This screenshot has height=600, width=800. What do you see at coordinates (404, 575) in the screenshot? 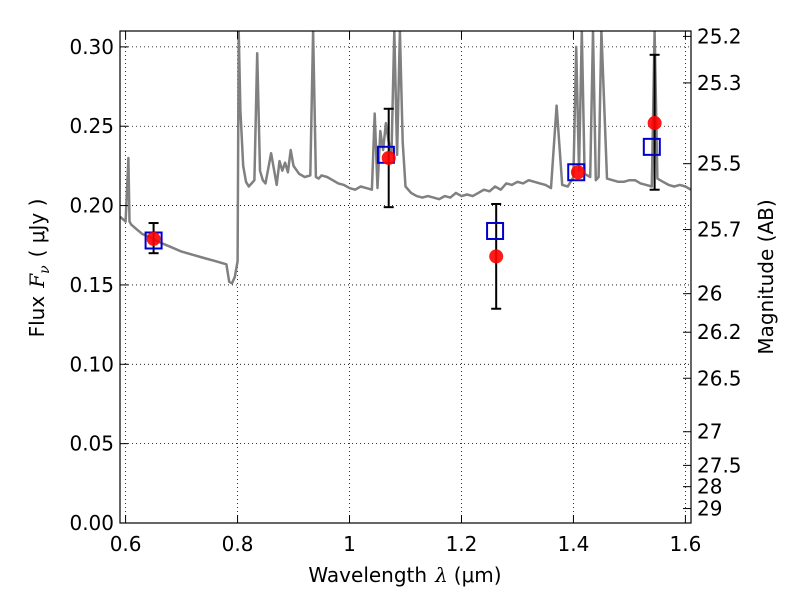
I see `x-axis-label: Wavelength λ (μm)` at bounding box center [404, 575].